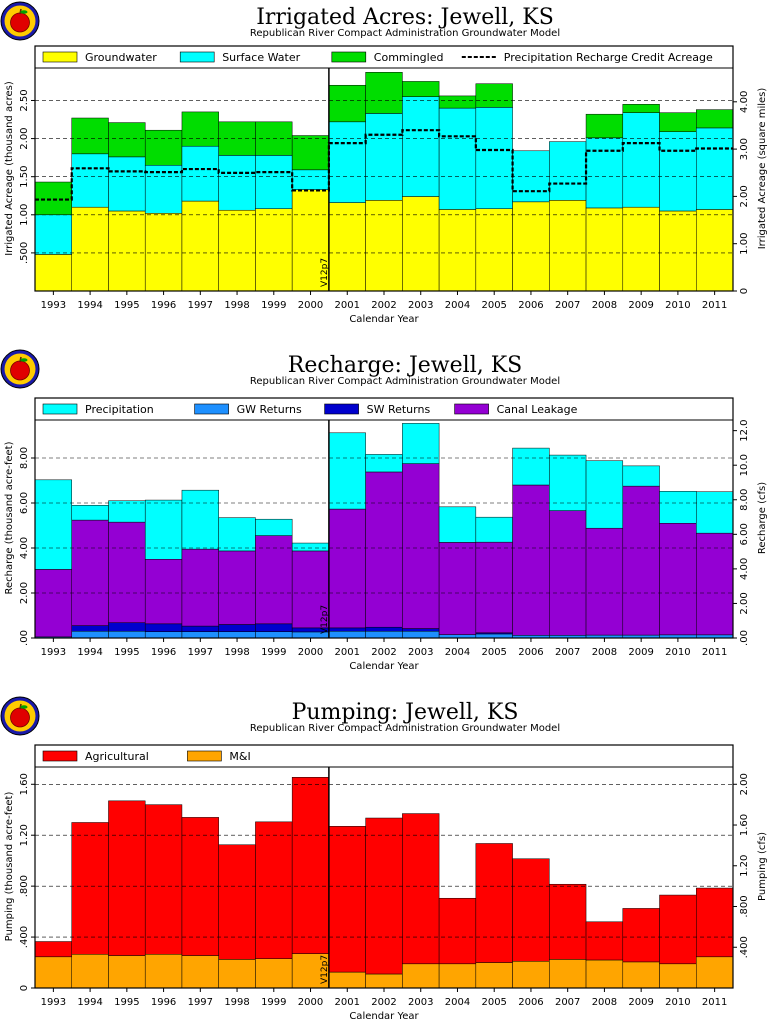 This screenshot has height=1024, width=768. Describe the element at coordinates (604, 581) in the screenshot. I see `bar-canal-leakage-2008` at that location.